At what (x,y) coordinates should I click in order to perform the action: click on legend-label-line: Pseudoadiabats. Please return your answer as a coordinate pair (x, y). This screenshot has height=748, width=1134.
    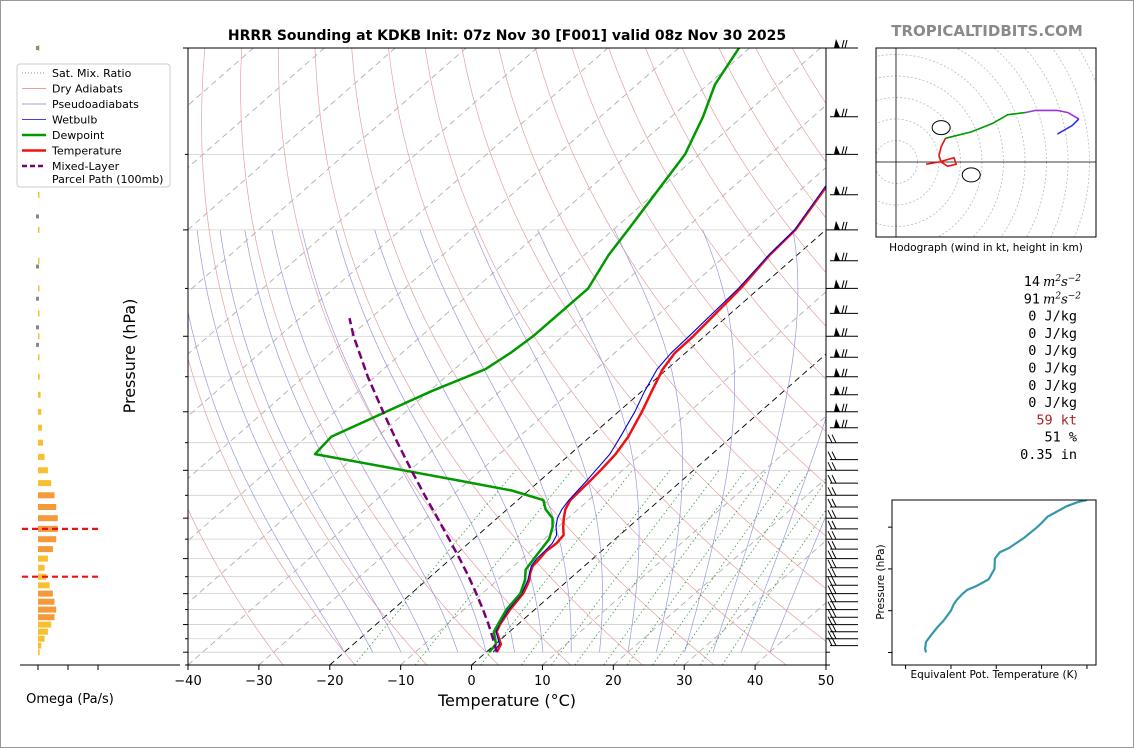
    Looking at the image, I should click on (95, 104).